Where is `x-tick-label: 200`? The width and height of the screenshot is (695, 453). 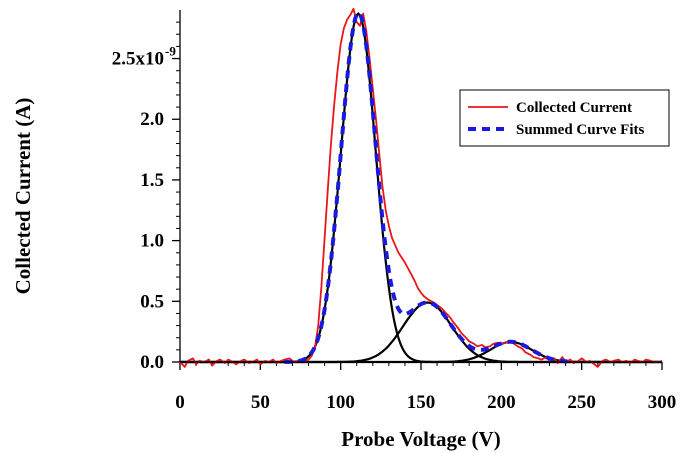 x-tick-label: 200 is located at coordinates (501, 402).